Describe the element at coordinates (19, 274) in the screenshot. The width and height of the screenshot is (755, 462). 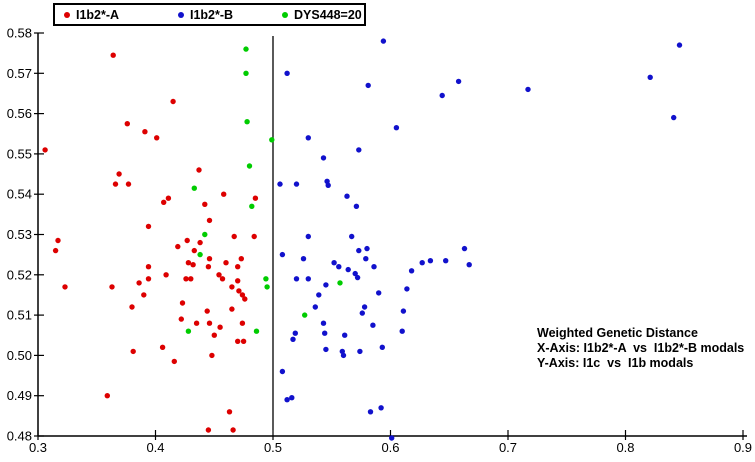
I see `y-tick-label: 0.52` at that location.